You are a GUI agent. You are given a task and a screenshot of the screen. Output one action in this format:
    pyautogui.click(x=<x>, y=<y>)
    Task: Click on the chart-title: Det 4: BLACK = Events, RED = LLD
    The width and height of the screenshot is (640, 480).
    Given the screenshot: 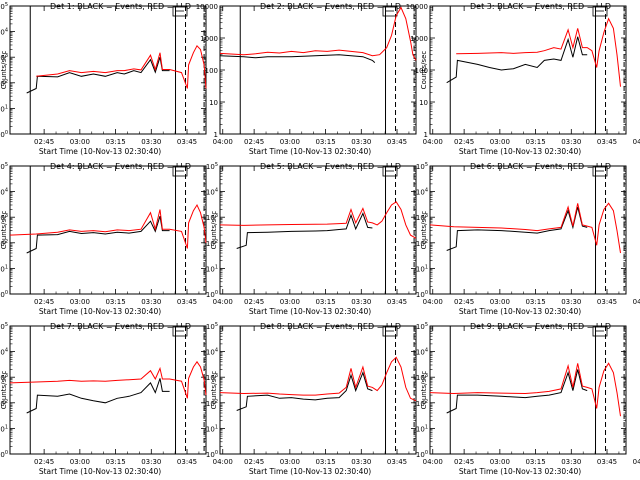 What is the action you would take?
    pyautogui.click(x=120, y=166)
    